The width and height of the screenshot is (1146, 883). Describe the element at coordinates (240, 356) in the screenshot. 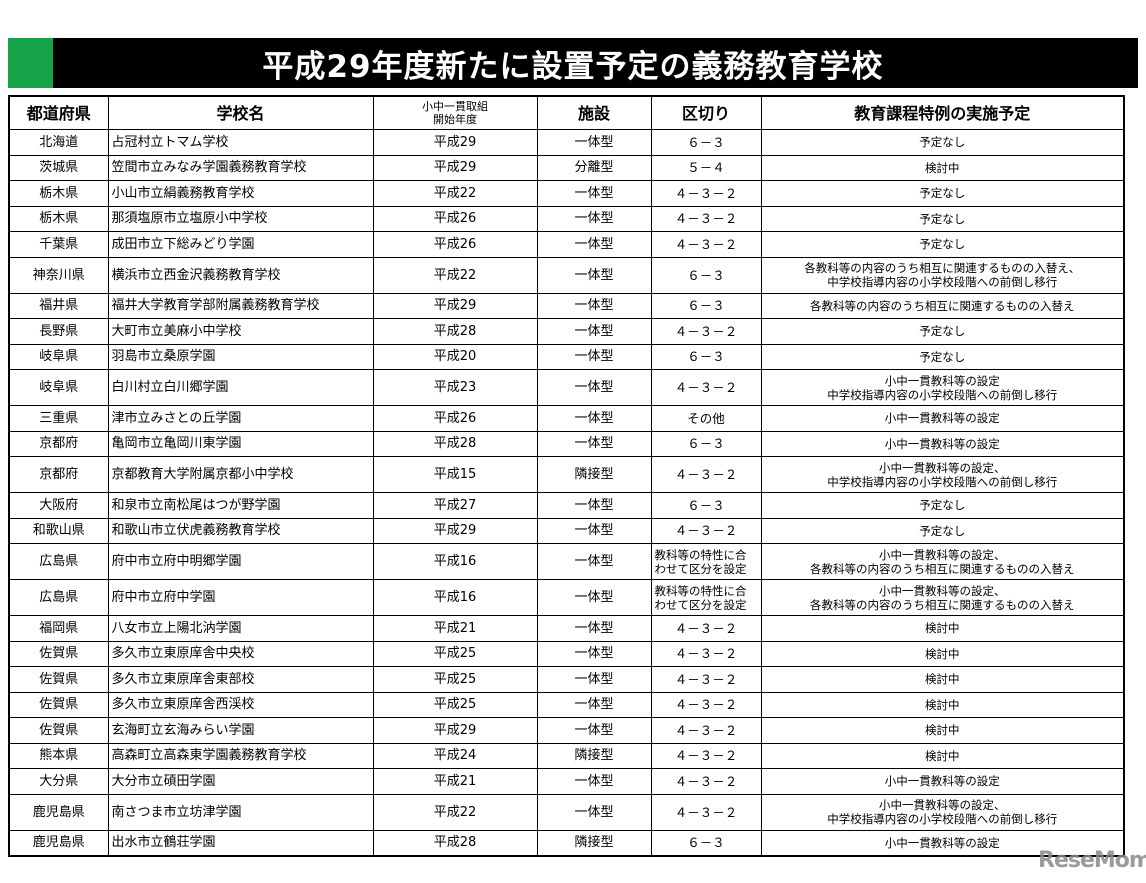

I see `school-name-cell: 羽島市立桑原学園` at that location.